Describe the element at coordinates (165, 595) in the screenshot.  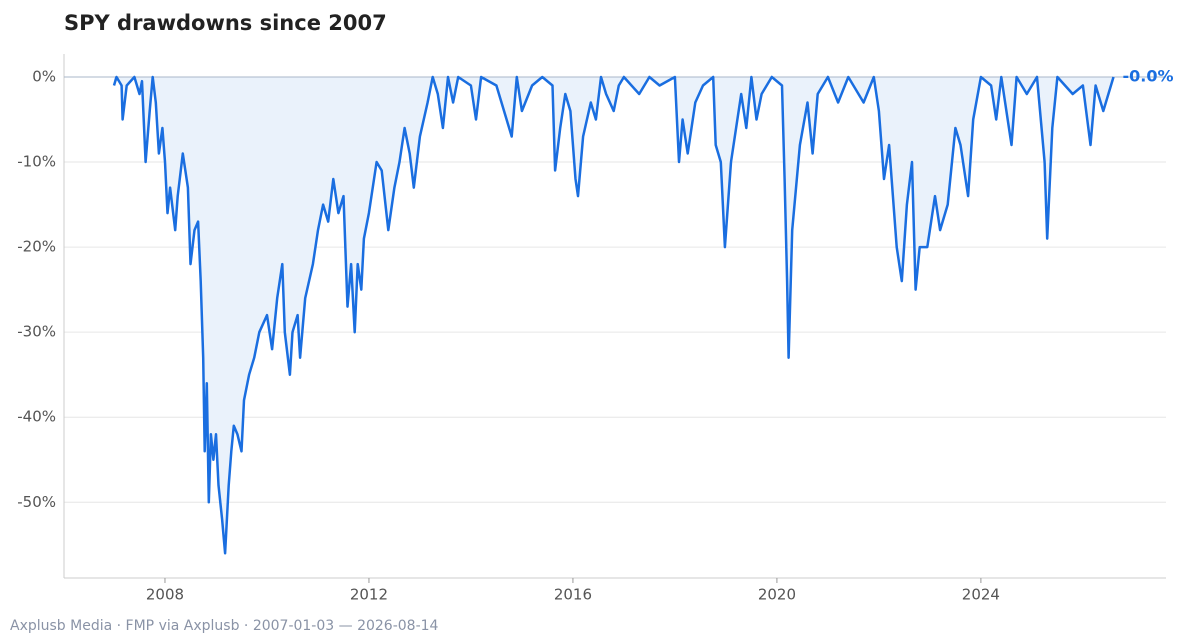
I see `x-tick-label: 2008` at that location.